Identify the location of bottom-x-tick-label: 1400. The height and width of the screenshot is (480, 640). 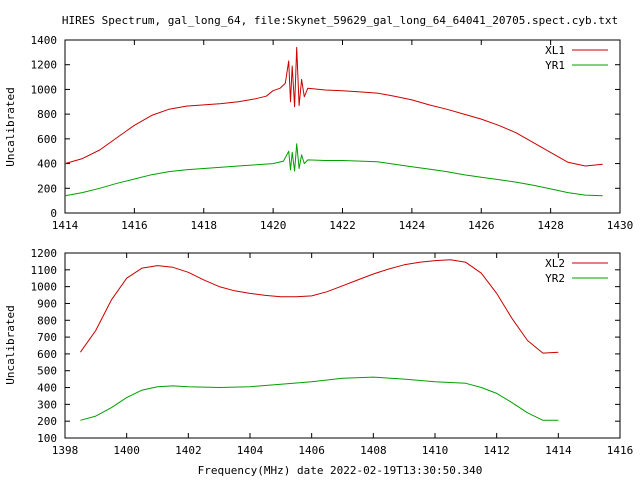
(126, 450).